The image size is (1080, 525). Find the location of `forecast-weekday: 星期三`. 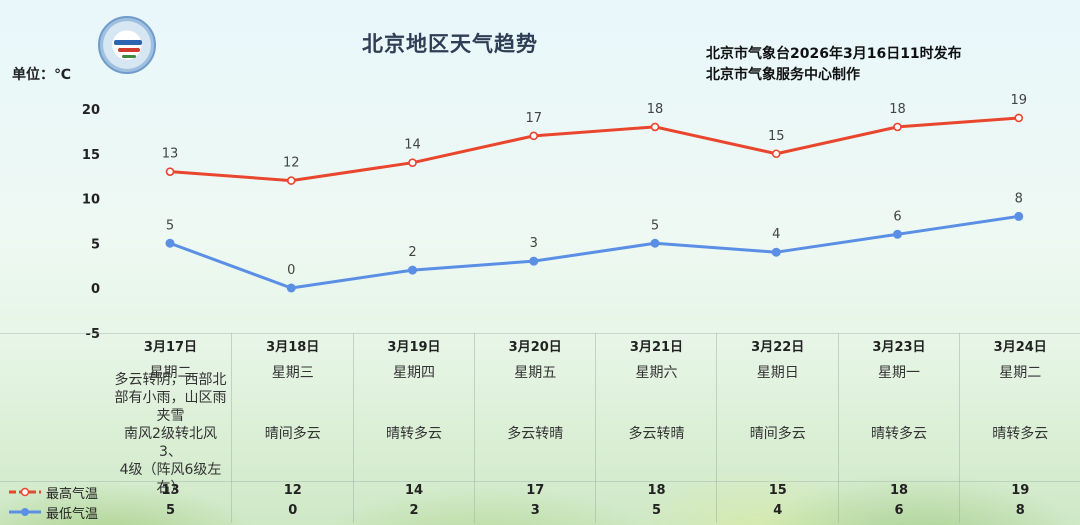

forecast-weekday: 星期三 is located at coordinates (292, 373).